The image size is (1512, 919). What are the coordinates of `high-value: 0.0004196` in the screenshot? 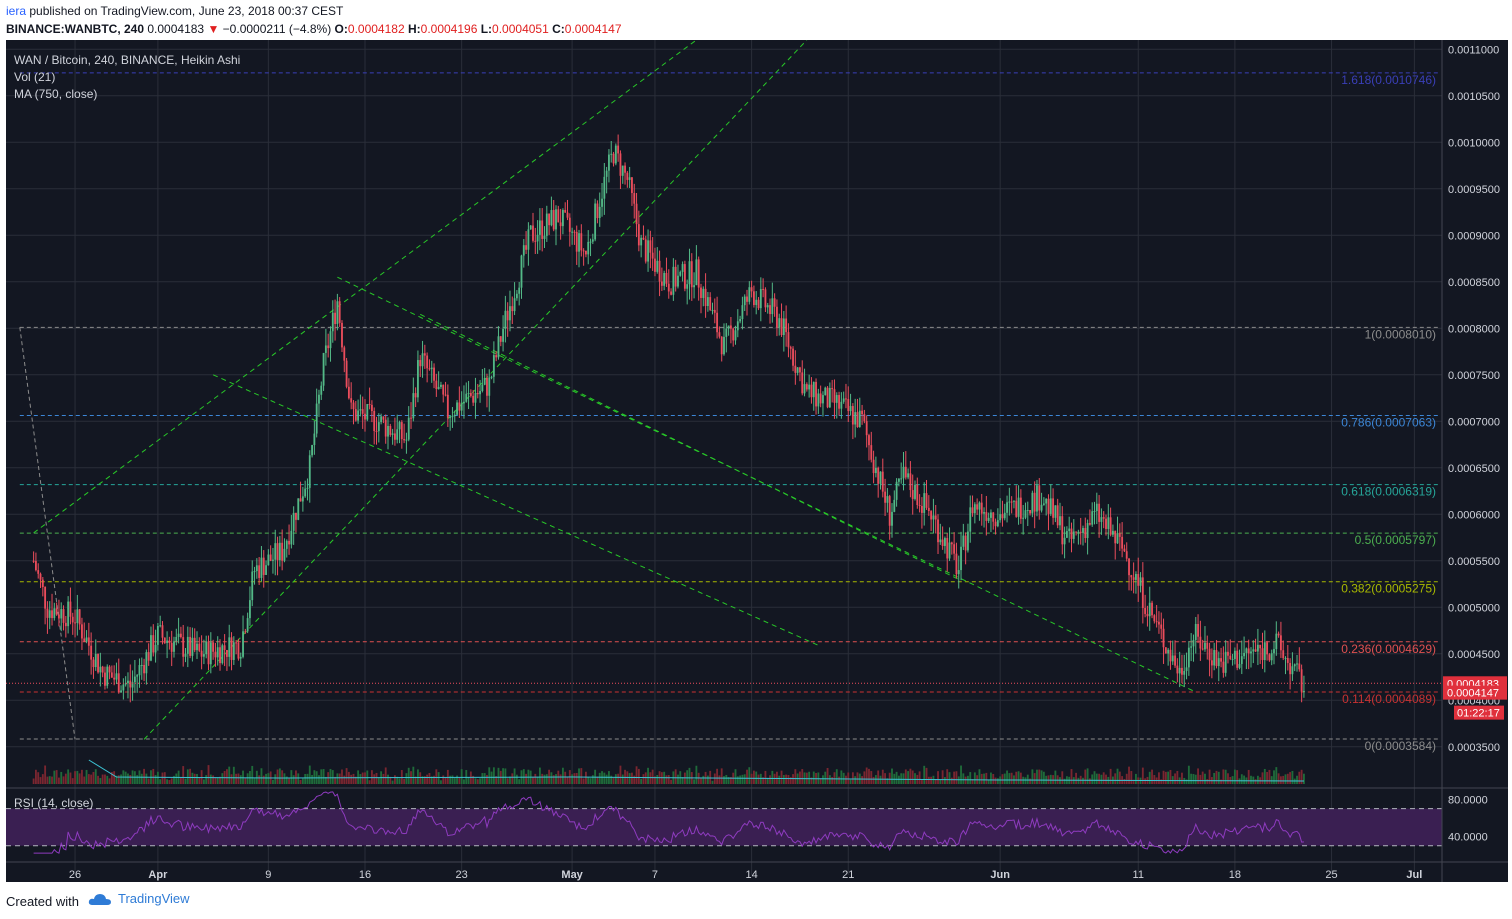 It's located at (449, 29).